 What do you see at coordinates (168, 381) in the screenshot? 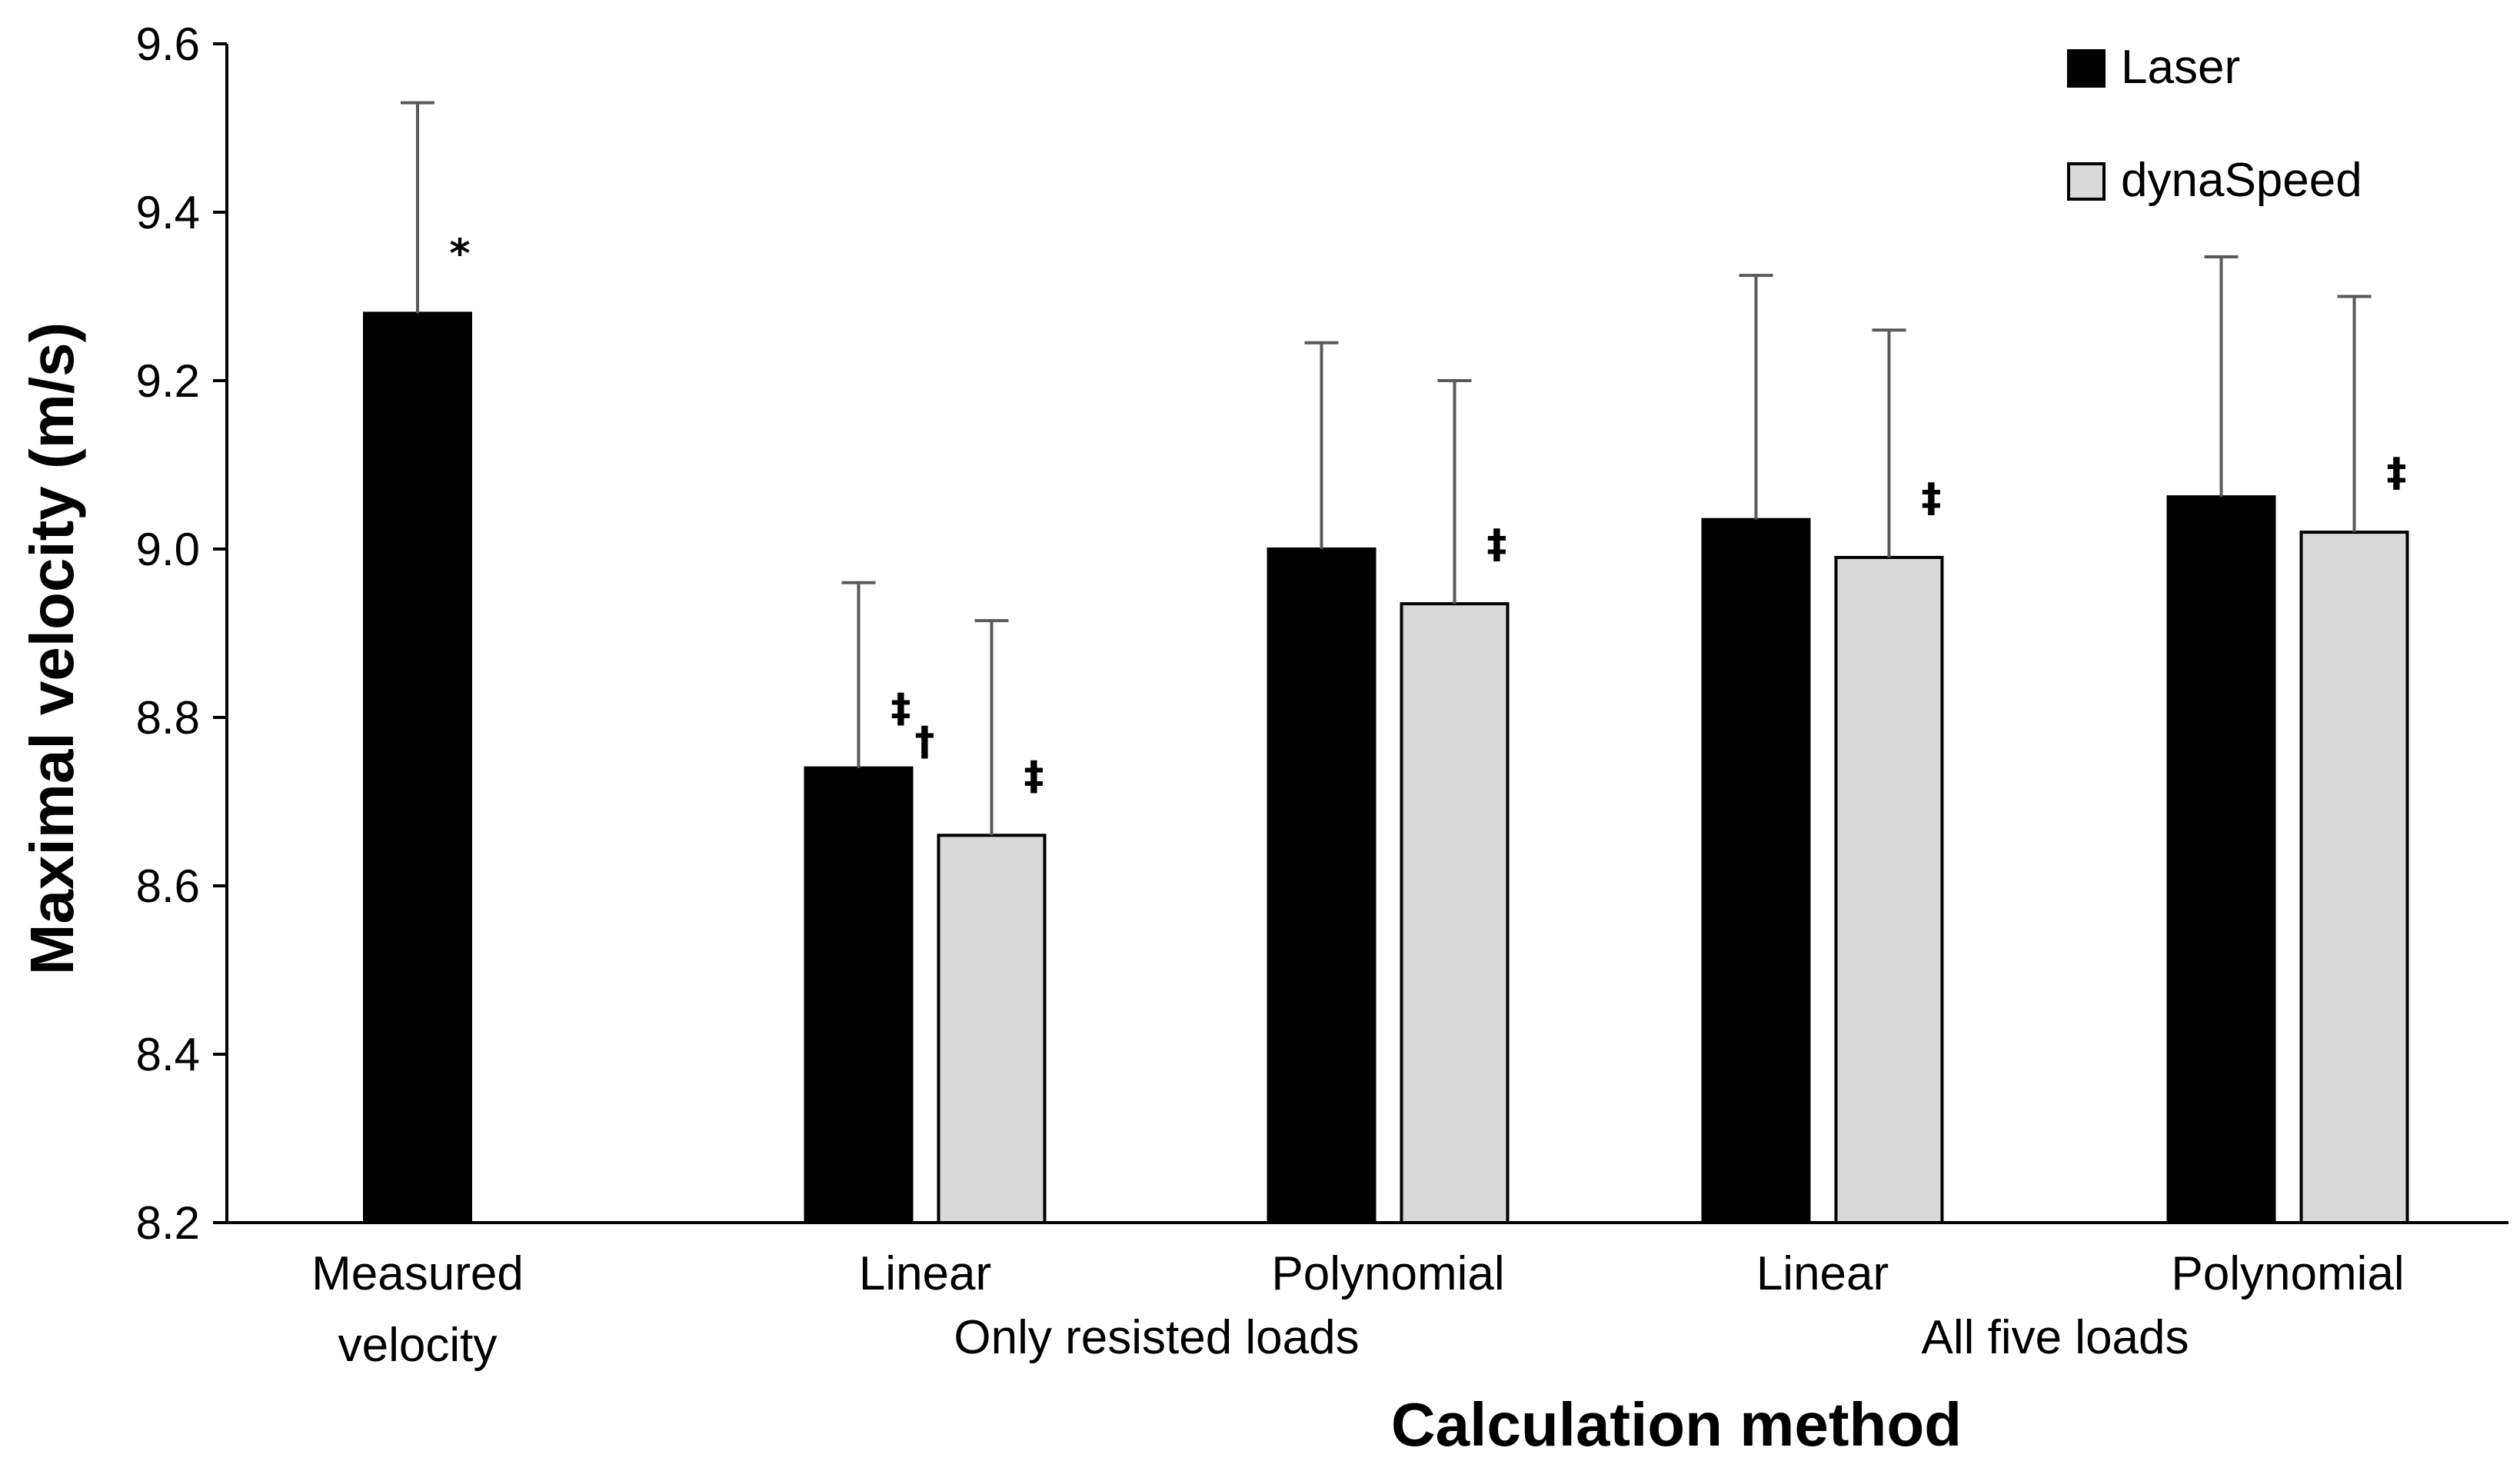
I see `y-tick-label: 9.2` at bounding box center [168, 381].